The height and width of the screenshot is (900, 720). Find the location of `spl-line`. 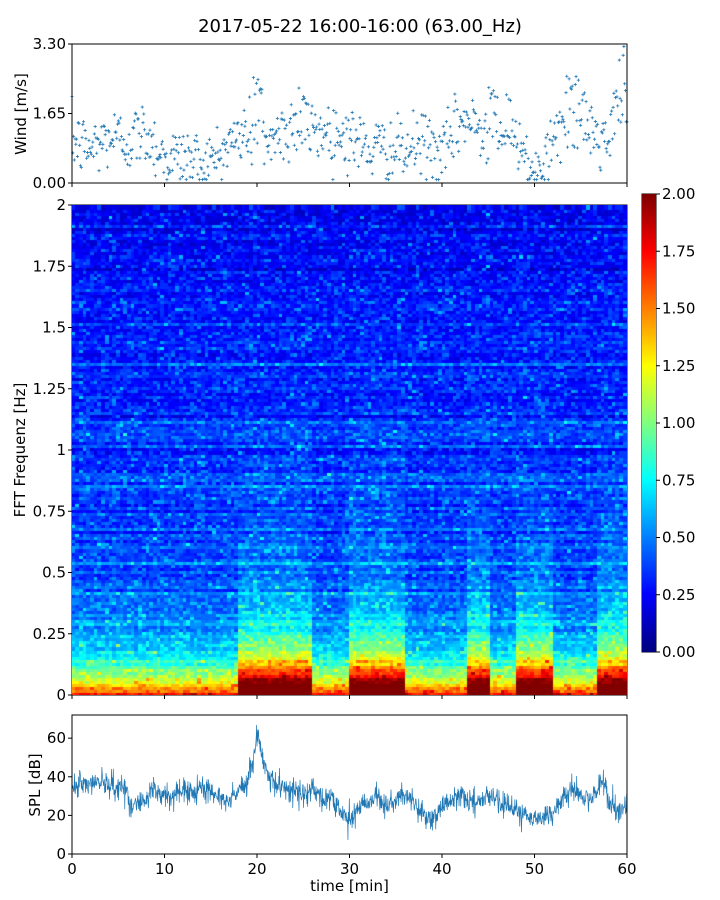

spl-line is located at coordinates (349, 782).